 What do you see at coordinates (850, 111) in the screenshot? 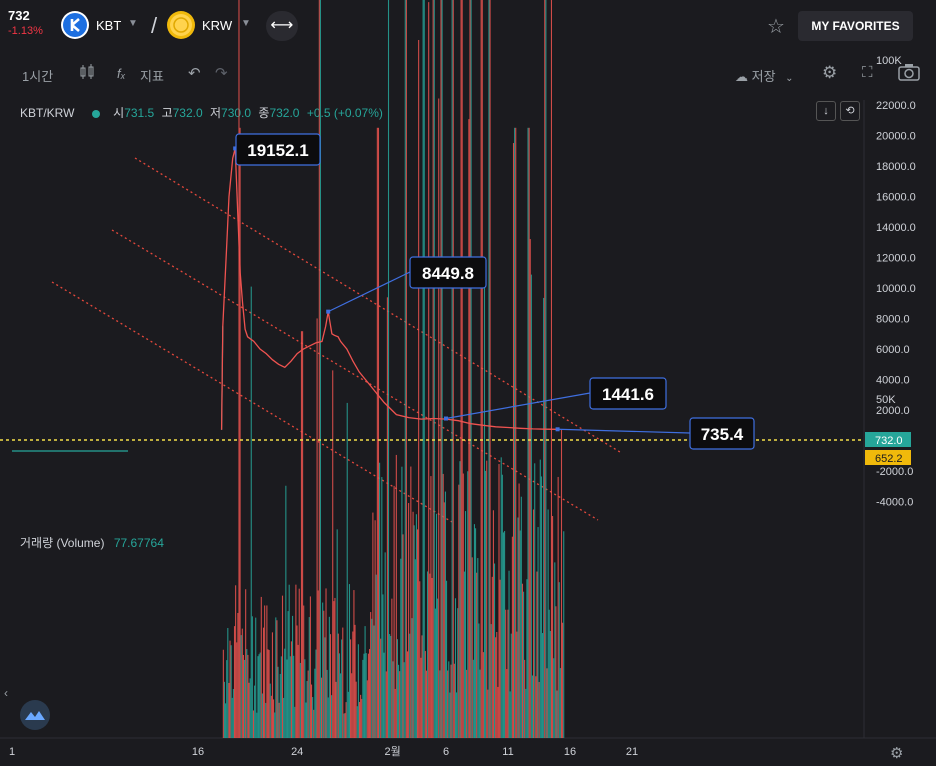
I see `reset-icon: ⟲` at bounding box center [850, 111].